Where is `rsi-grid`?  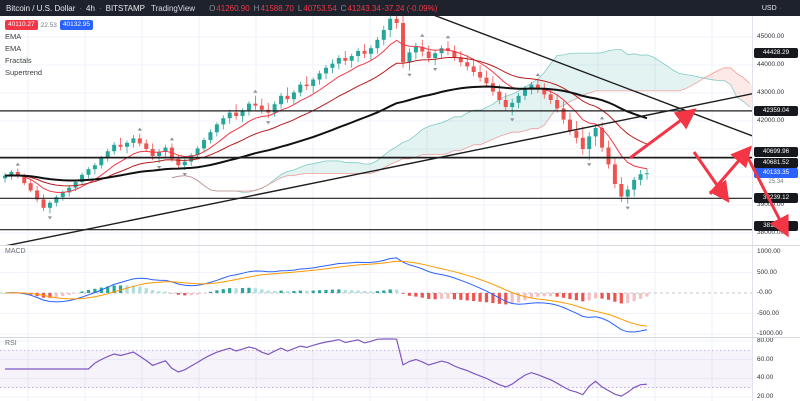
rsi-grid is located at coordinates (376, 369).